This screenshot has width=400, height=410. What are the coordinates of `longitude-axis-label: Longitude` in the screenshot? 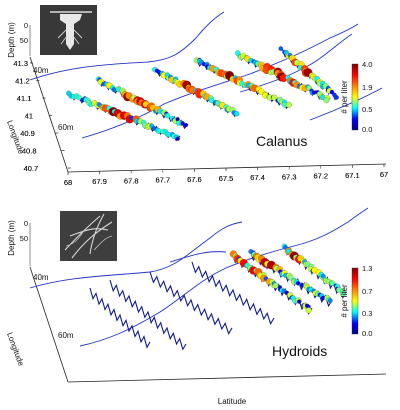 It's located at (15, 349).